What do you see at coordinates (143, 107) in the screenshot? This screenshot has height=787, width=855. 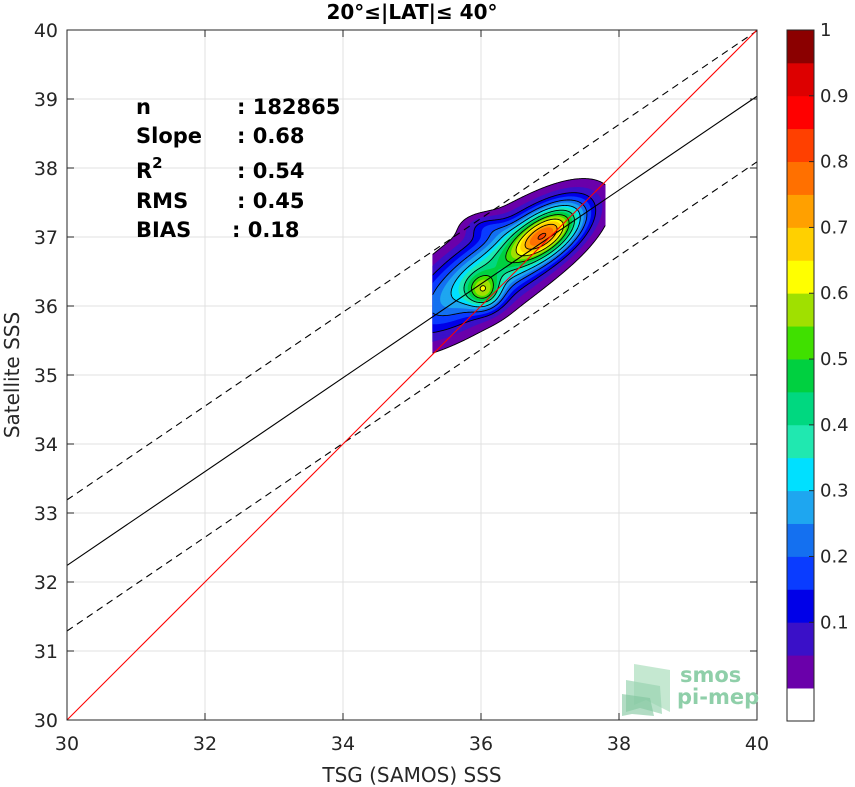 I see `stat-n-label: n` at bounding box center [143, 107].